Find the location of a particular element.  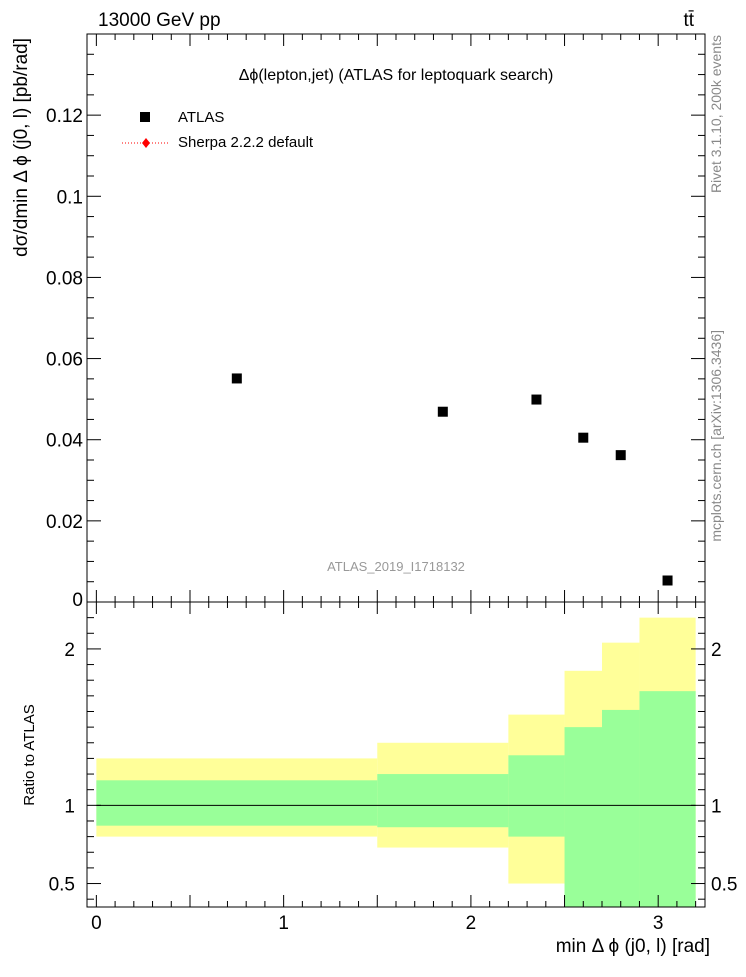

main-y-tick-label: 0 is located at coordinates (77, 600).